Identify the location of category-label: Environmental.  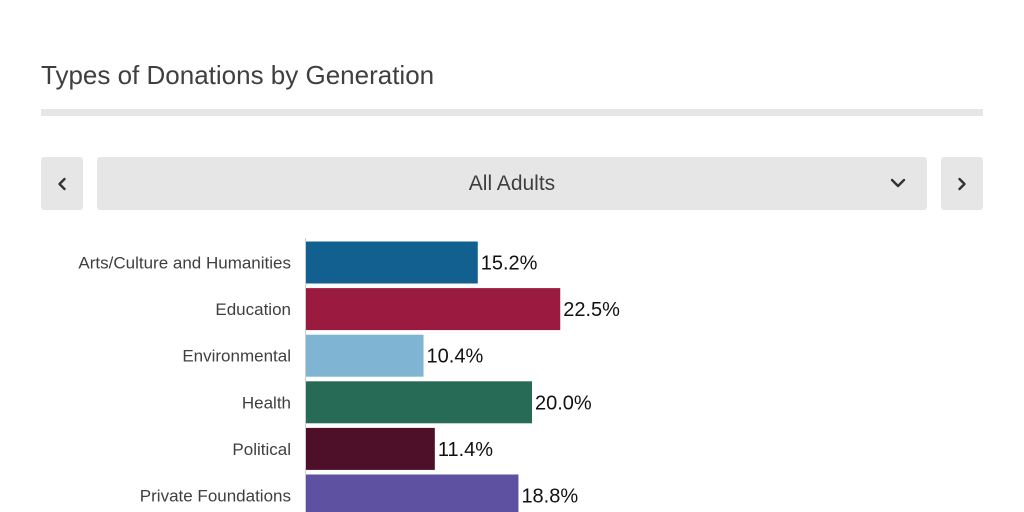
(236, 356).